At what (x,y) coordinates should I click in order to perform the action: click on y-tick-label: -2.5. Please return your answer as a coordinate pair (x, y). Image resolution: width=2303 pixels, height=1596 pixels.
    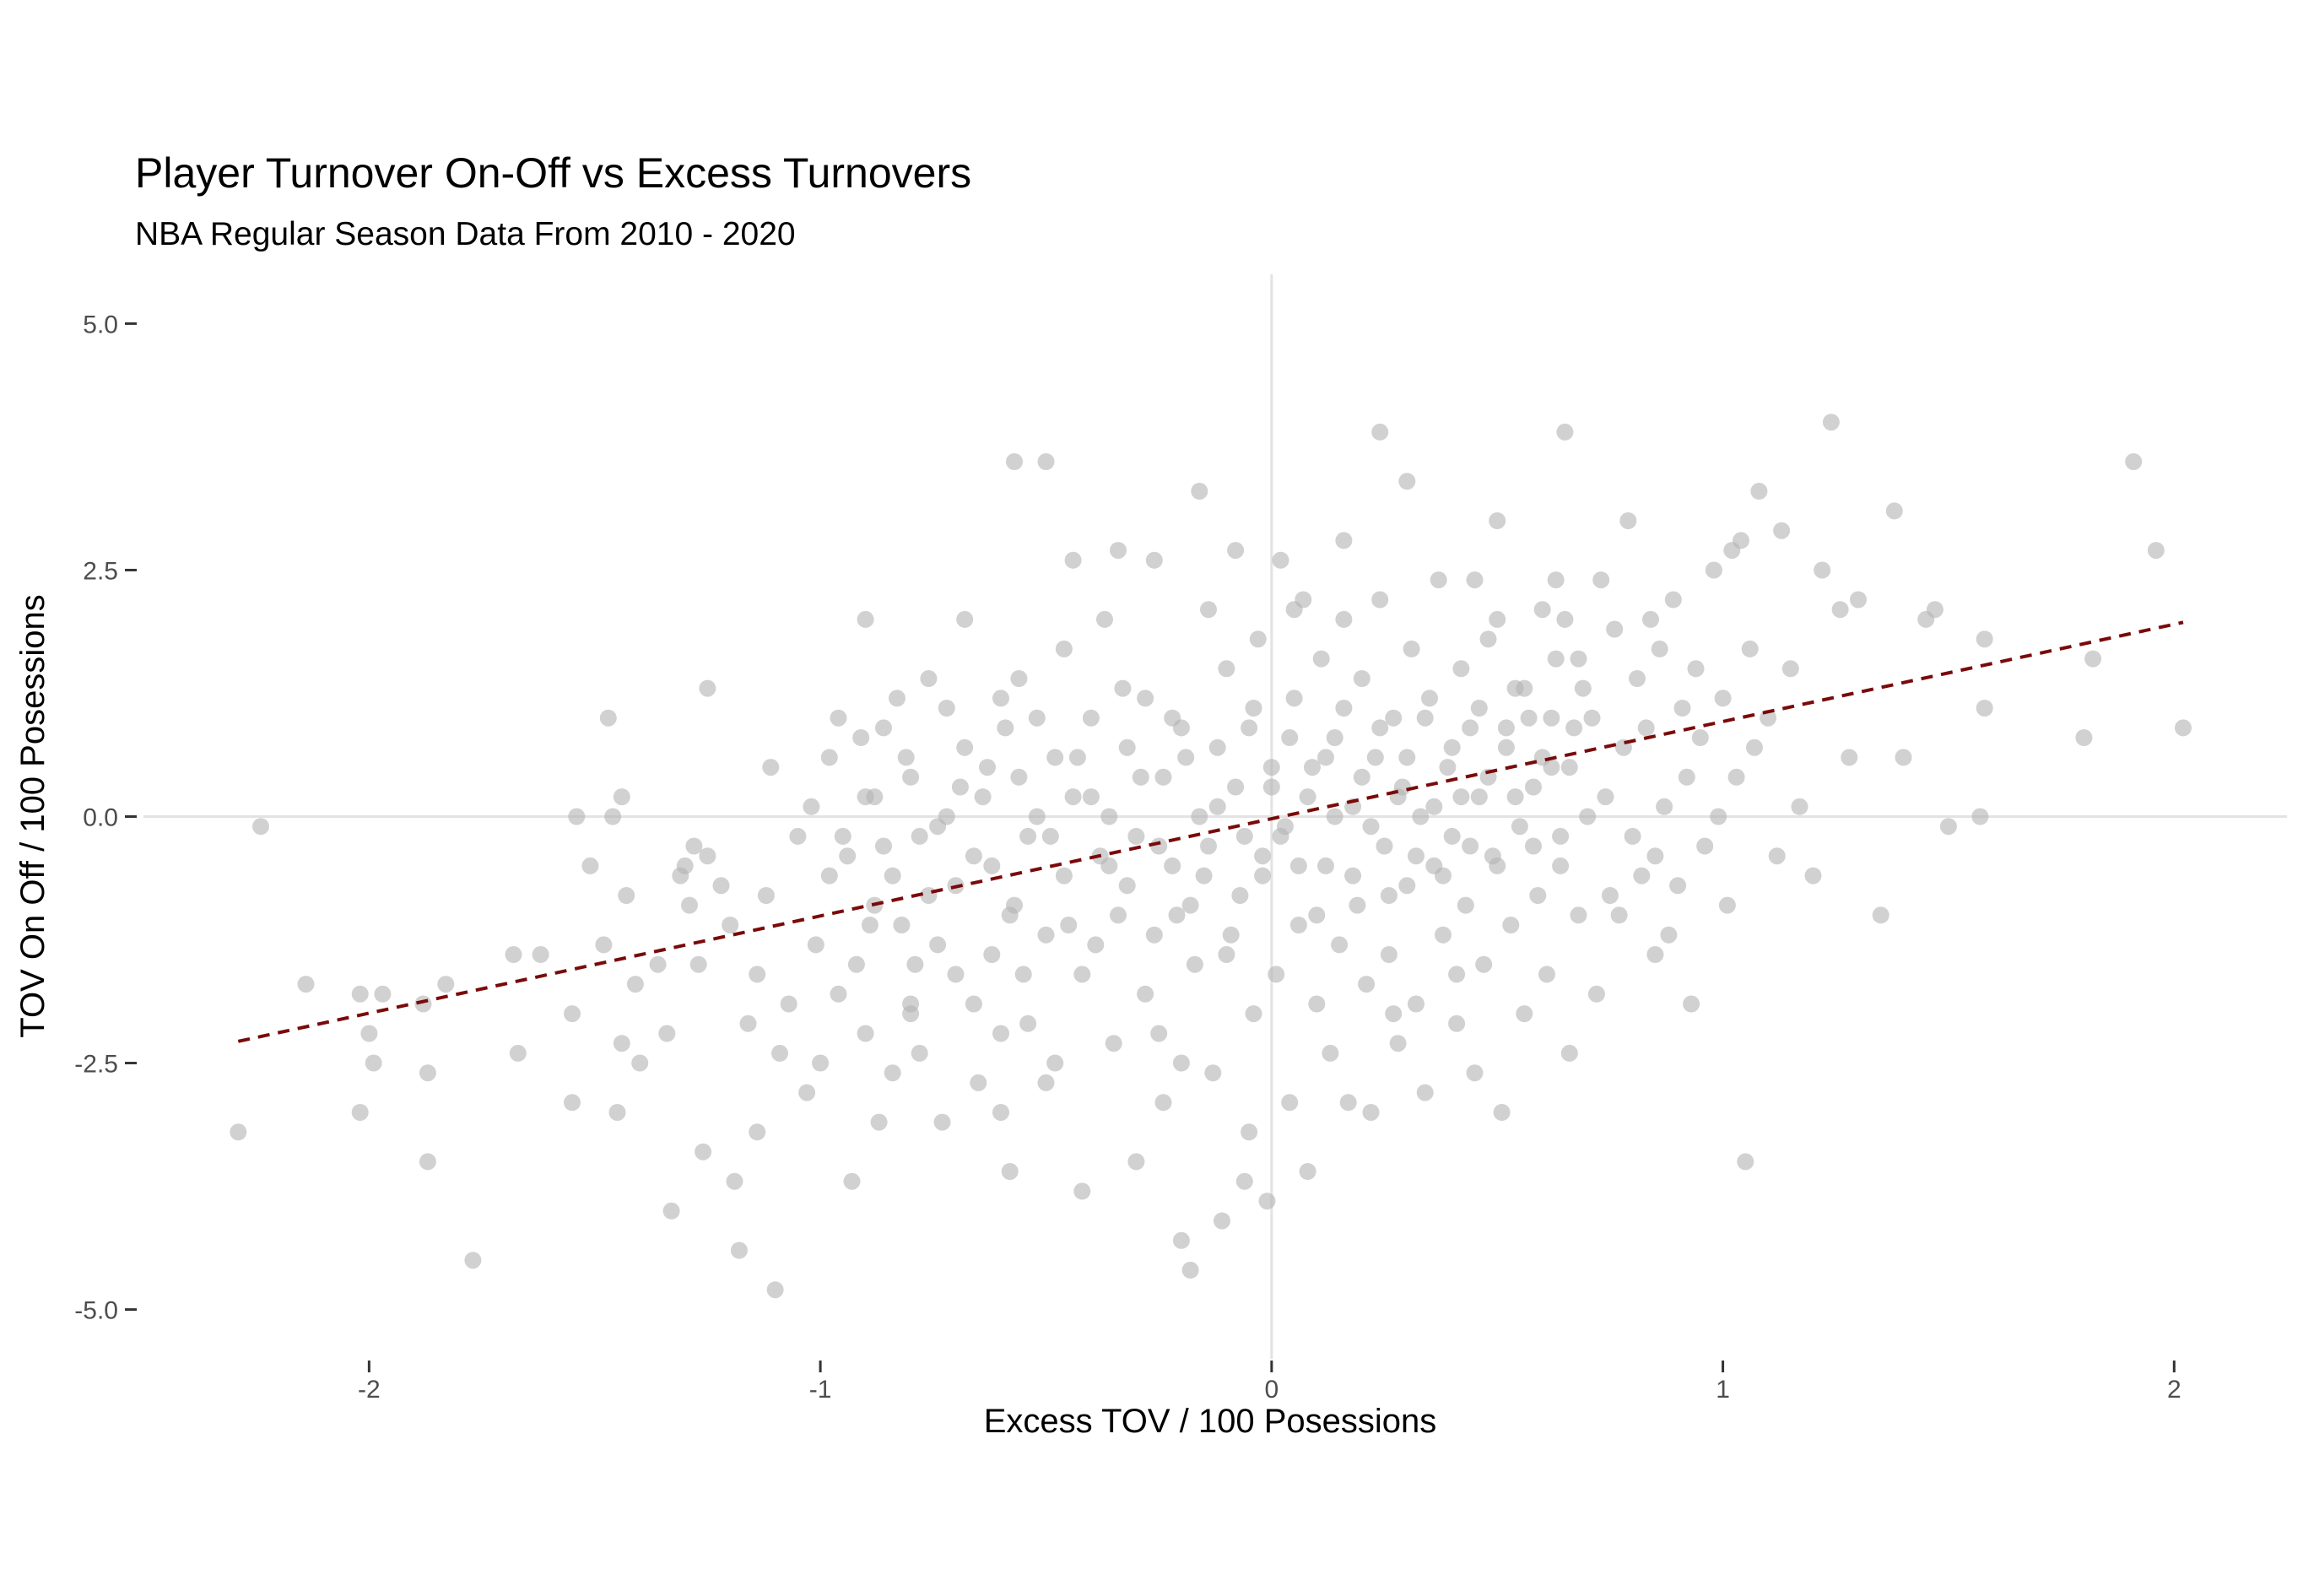
    Looking at the image, I should click on (96, 1065).